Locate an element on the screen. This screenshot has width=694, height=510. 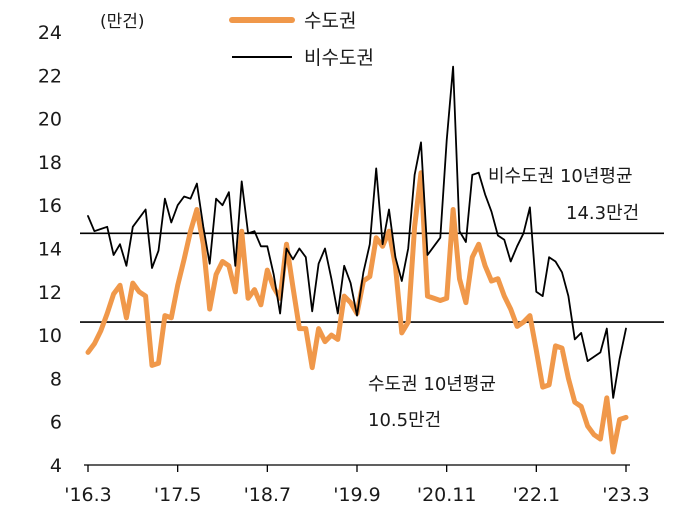
capital-avg-label: 수도권 10년평균 is located at coordinates (432, 384).